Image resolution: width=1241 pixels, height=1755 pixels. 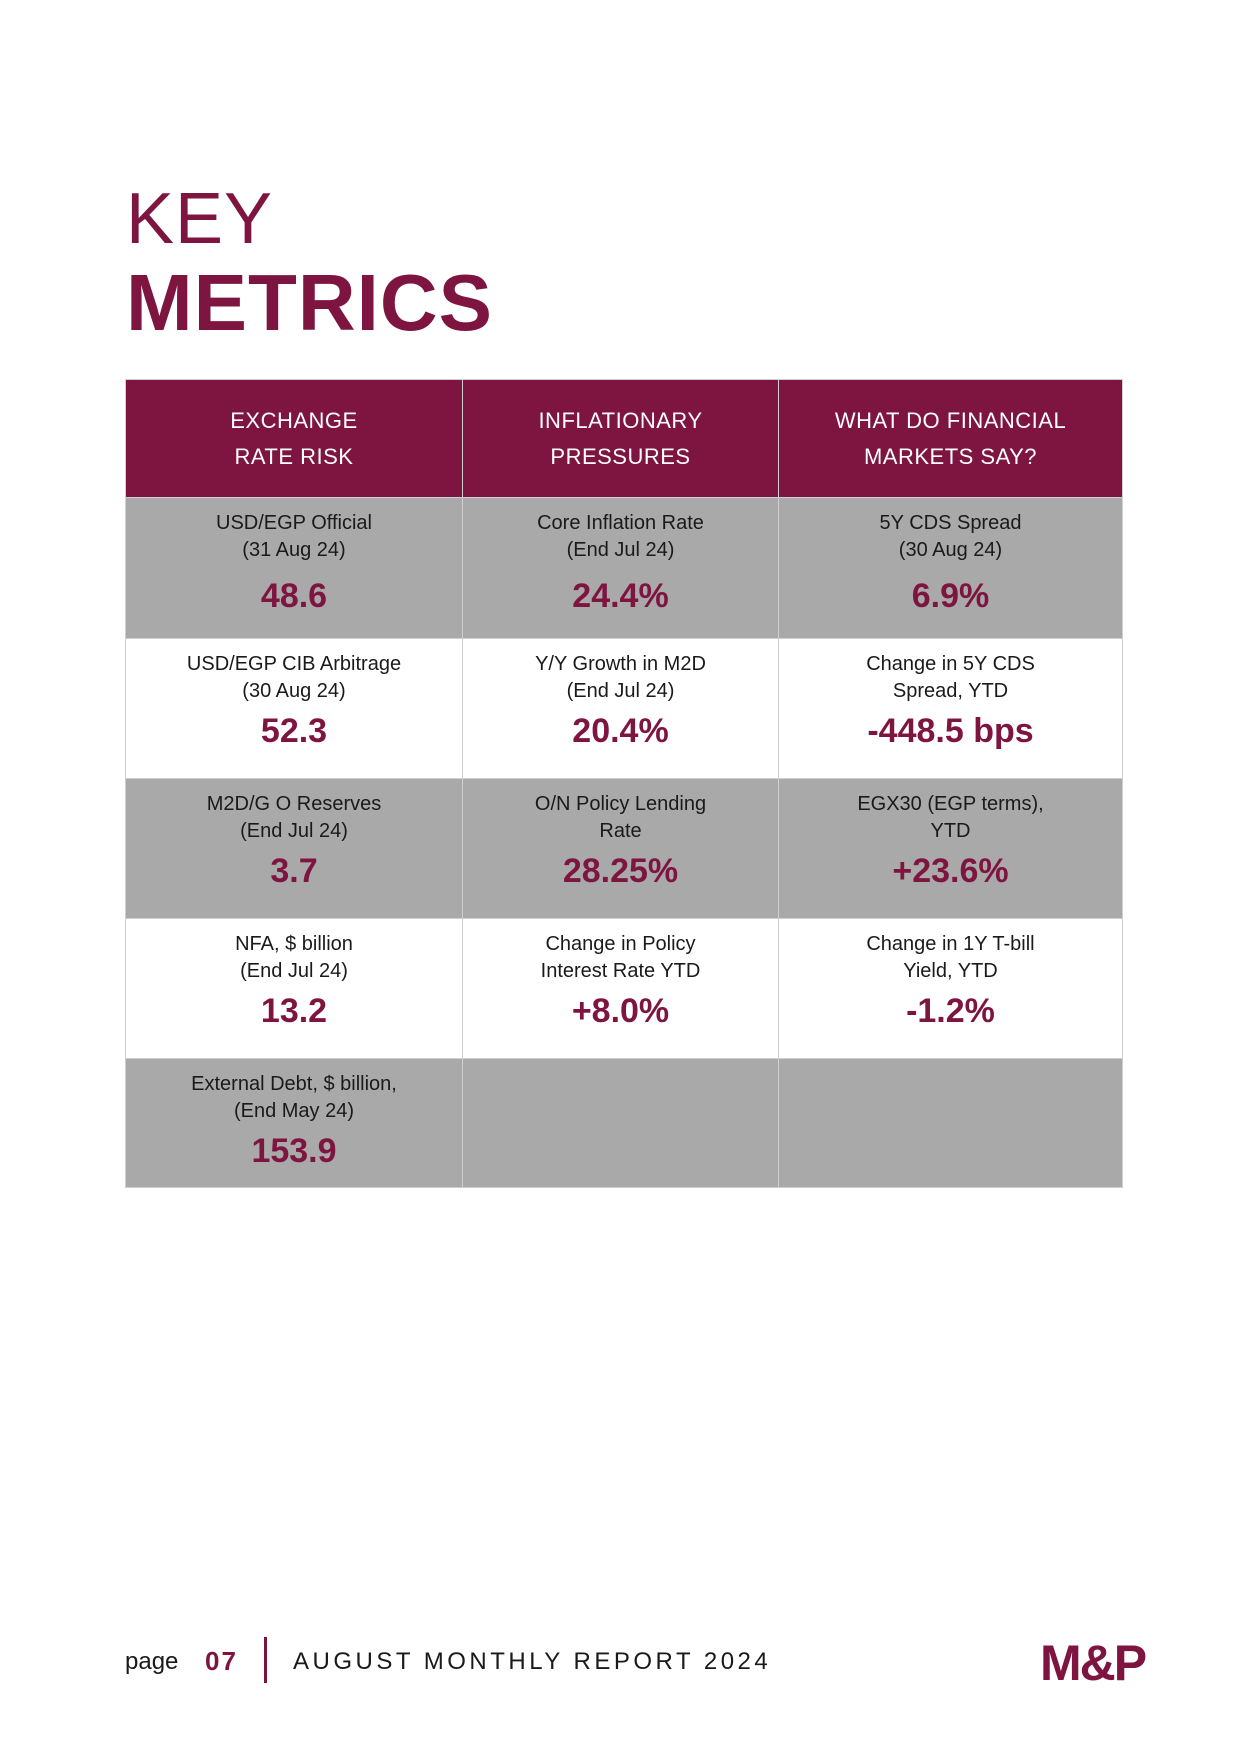 I want to click on report-title: AUGUST MONTHLY REPORT 2024, so click(x=532, y=1661).